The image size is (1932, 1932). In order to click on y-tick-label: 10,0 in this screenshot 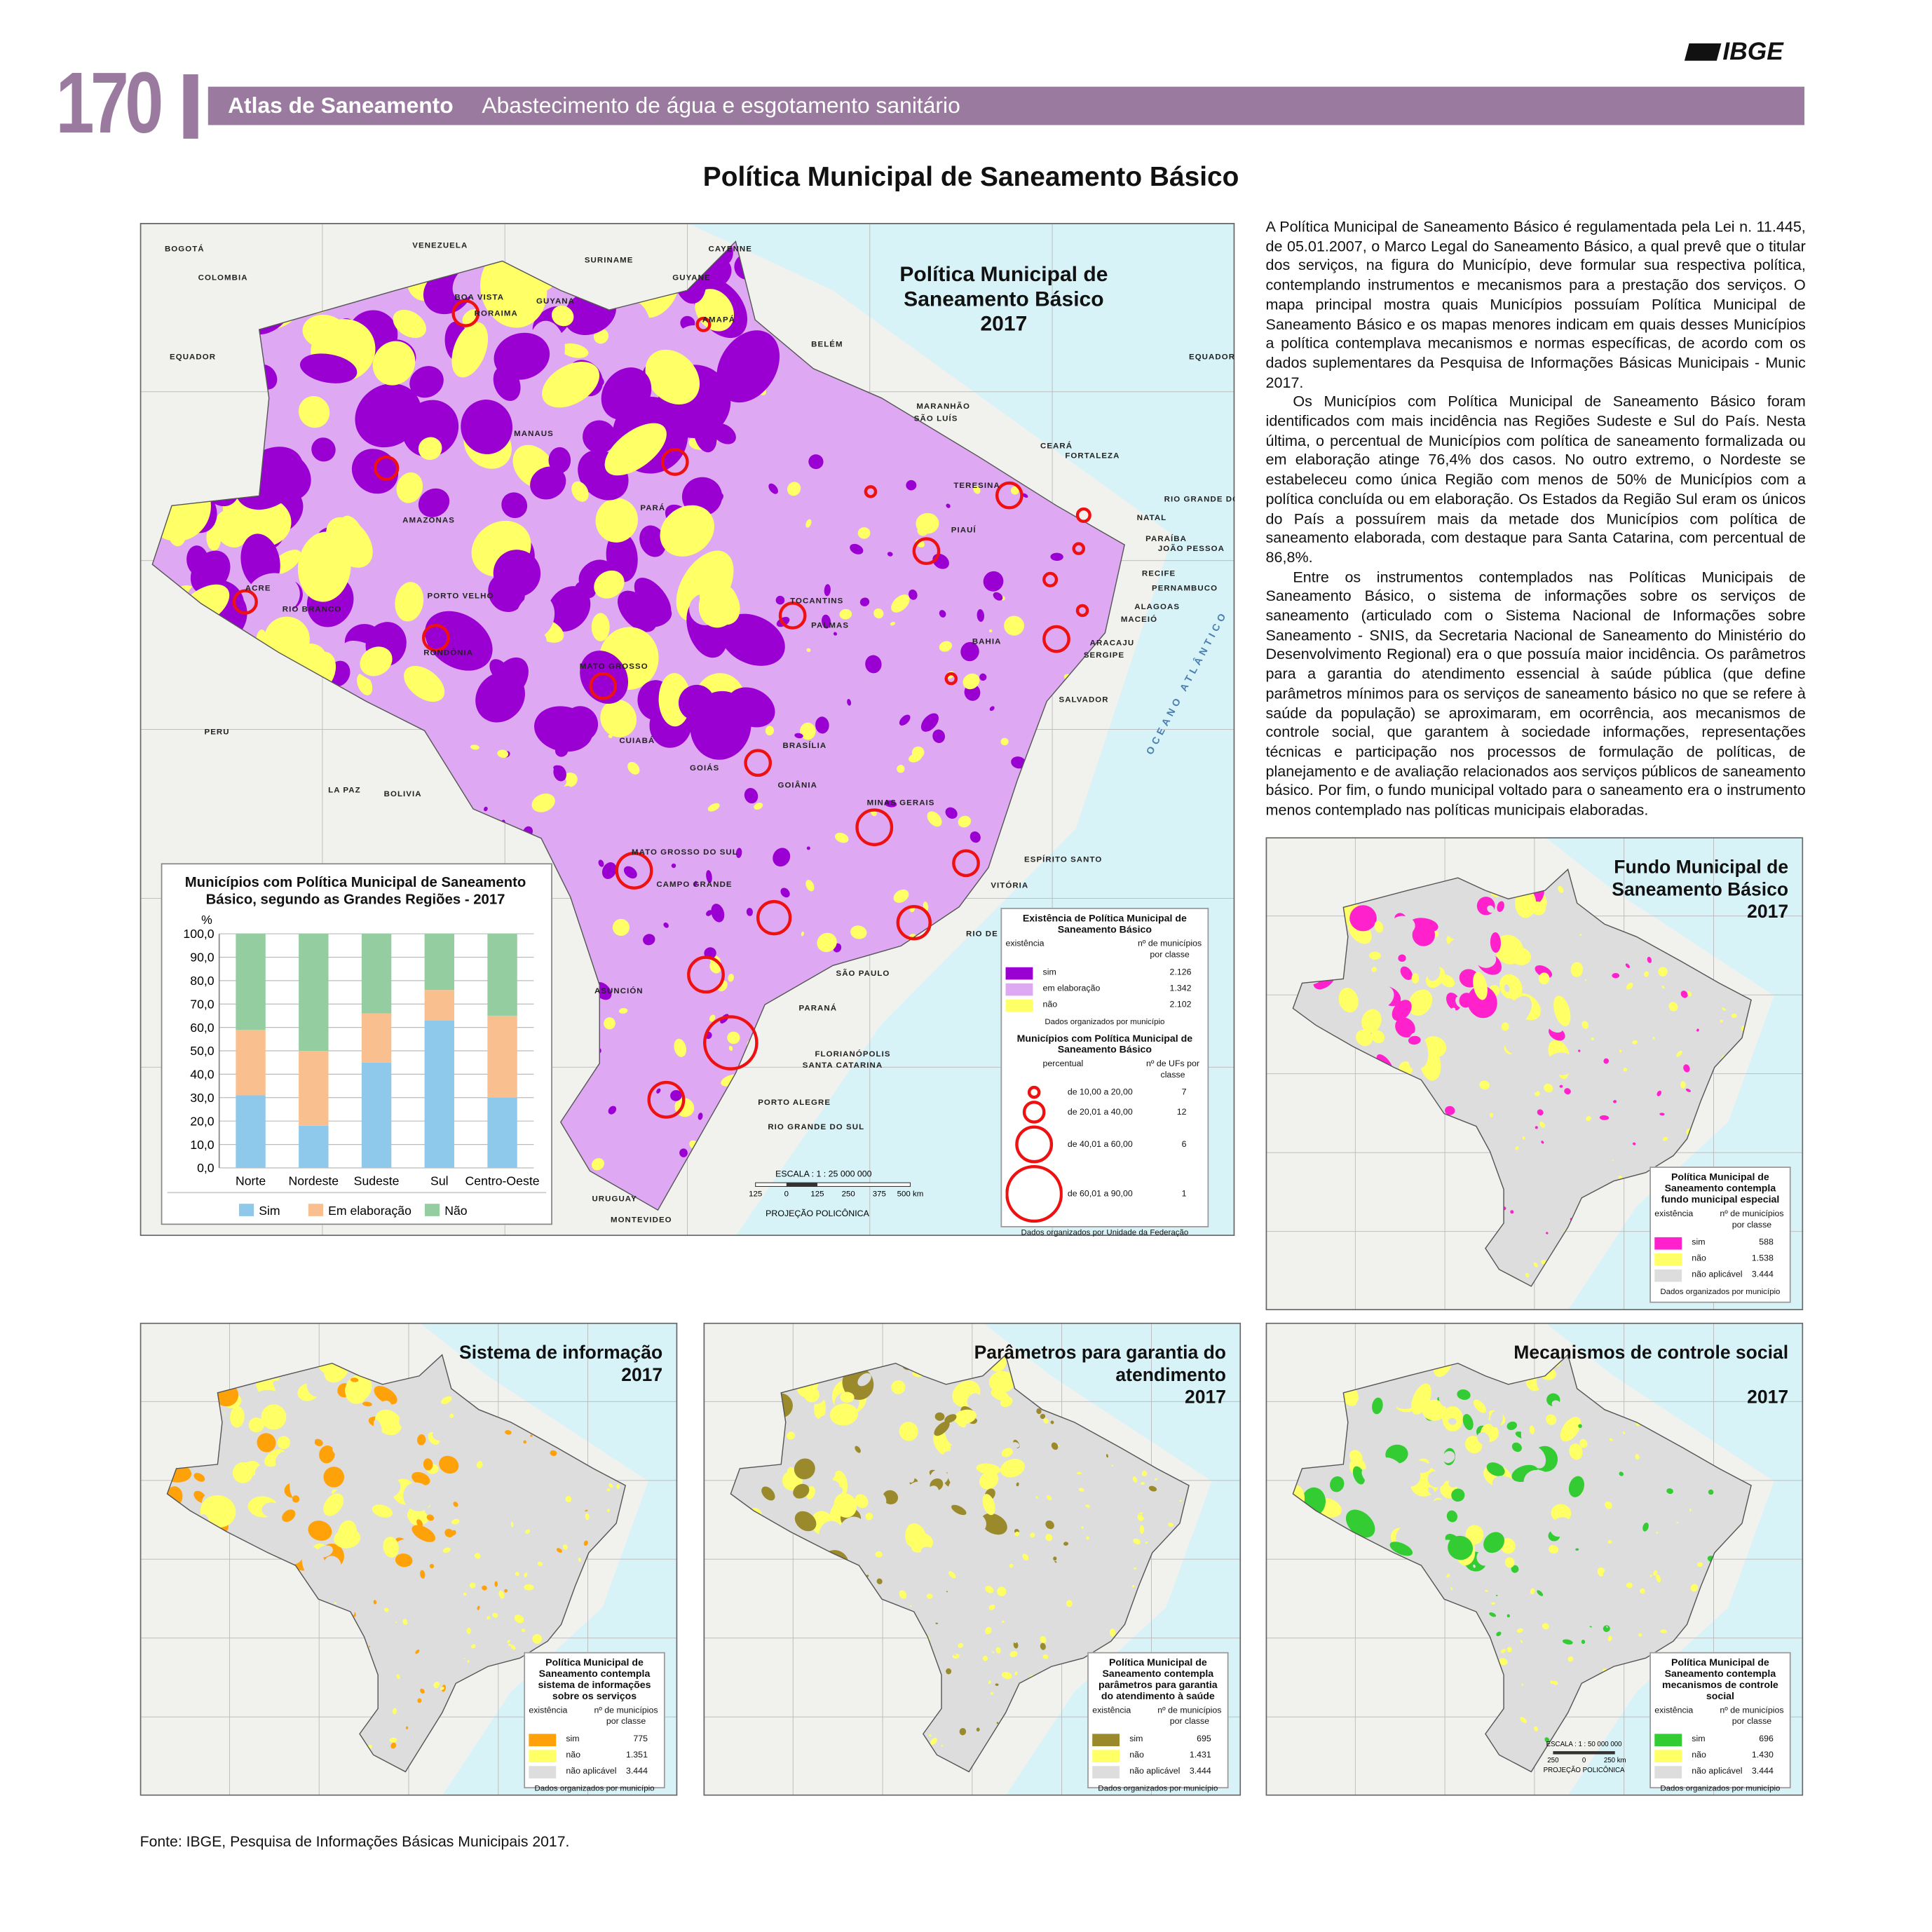, I will do `click(202, 1145)`.